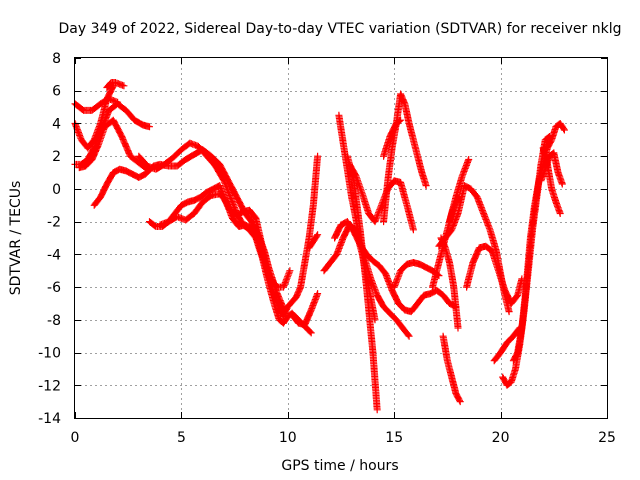  I want to click on y-tick-label: -8, so click(54, 321).